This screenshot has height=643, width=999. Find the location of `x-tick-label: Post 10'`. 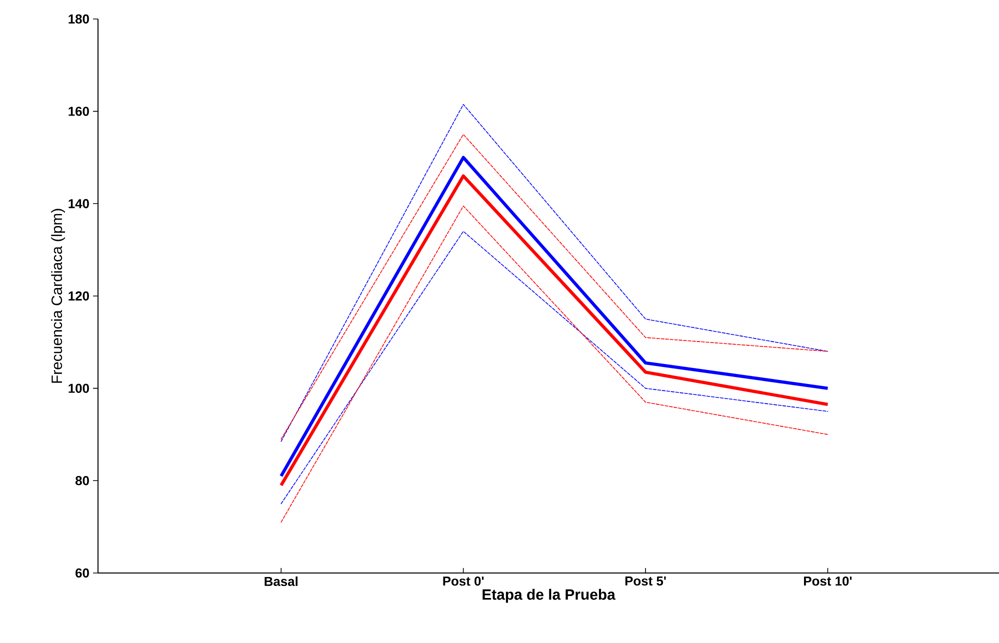

x-tick-label: Post 10' is located at coordinates (828, 581).